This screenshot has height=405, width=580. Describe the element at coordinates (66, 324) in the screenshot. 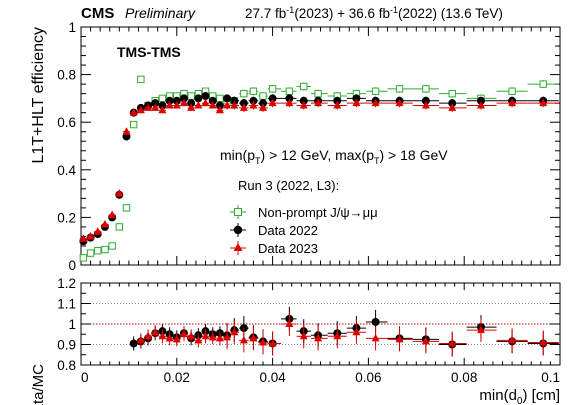

I see `bottom-y-tick-labels: 0.8 0.9 1 1.1 1.2` at that location.